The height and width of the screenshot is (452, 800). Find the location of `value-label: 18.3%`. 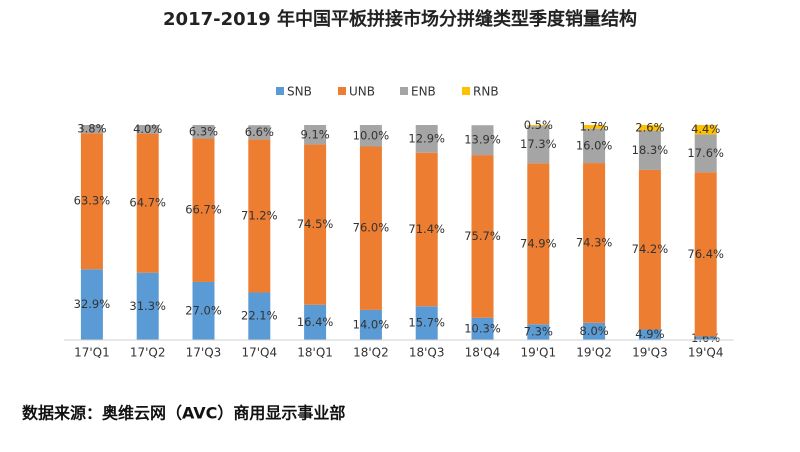

value-label: 18.3% is located at coordinates (650, 150).